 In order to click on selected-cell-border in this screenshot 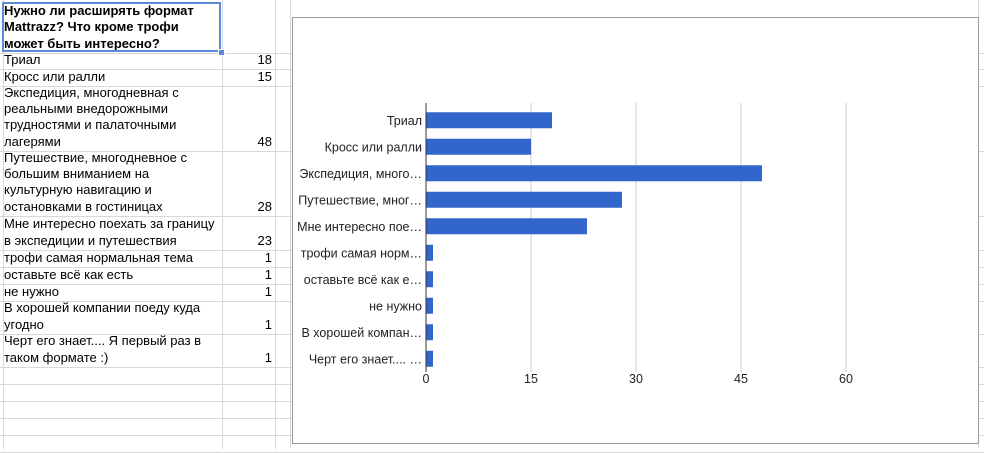, I will do `click(111, 27)`.